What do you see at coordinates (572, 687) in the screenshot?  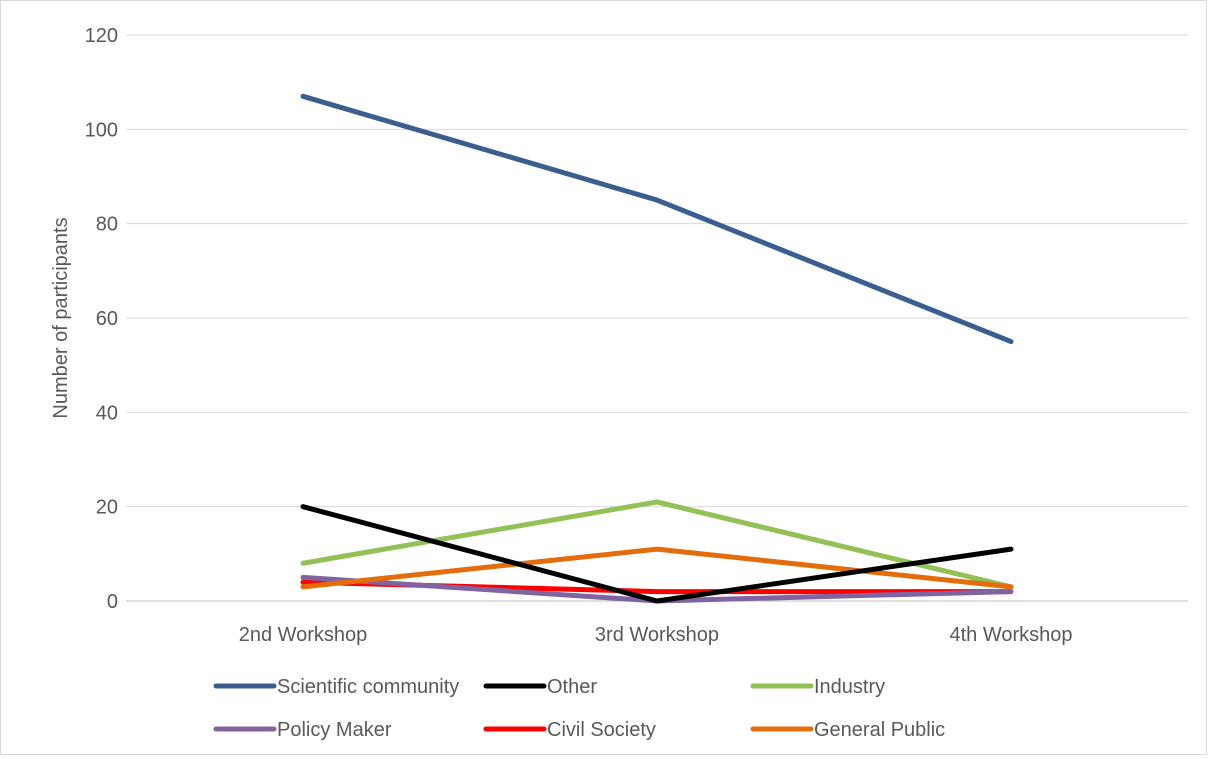 I see `legend-label: Other` at bounding box center [572, 687].